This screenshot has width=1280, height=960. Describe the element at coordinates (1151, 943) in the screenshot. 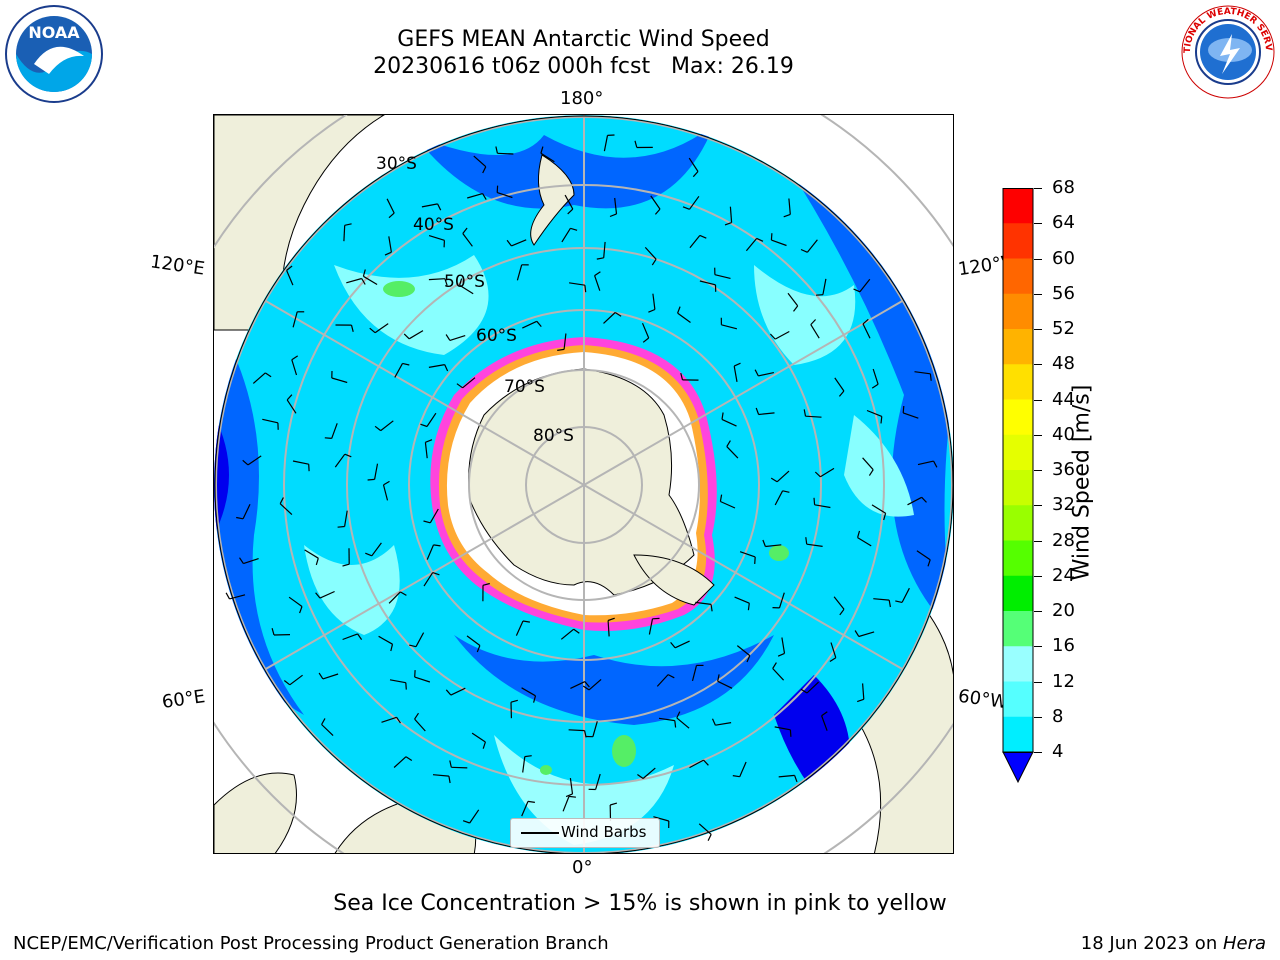

I see `footer-date-text: 18 Jun 2023 on` at that location.